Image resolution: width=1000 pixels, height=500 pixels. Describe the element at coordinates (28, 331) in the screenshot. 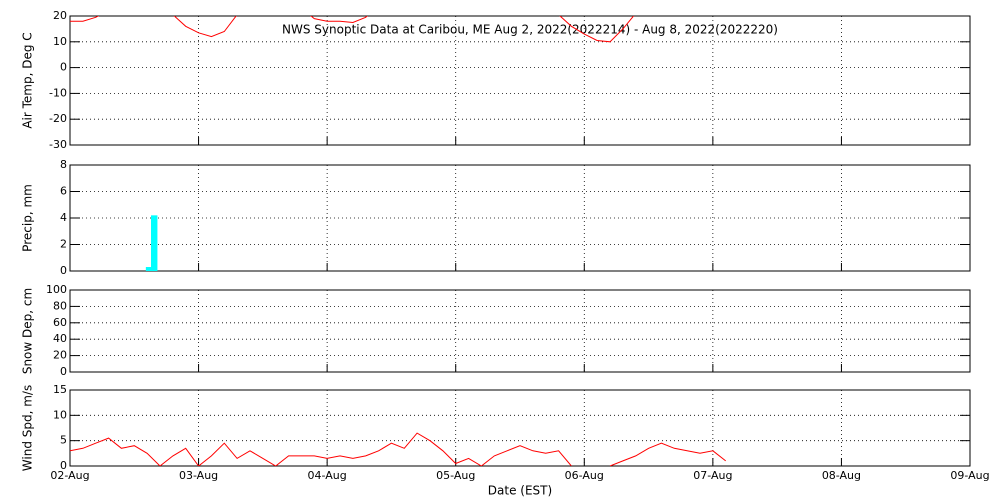

I see `y-axis-label: Snow Dep, cm` at that location.